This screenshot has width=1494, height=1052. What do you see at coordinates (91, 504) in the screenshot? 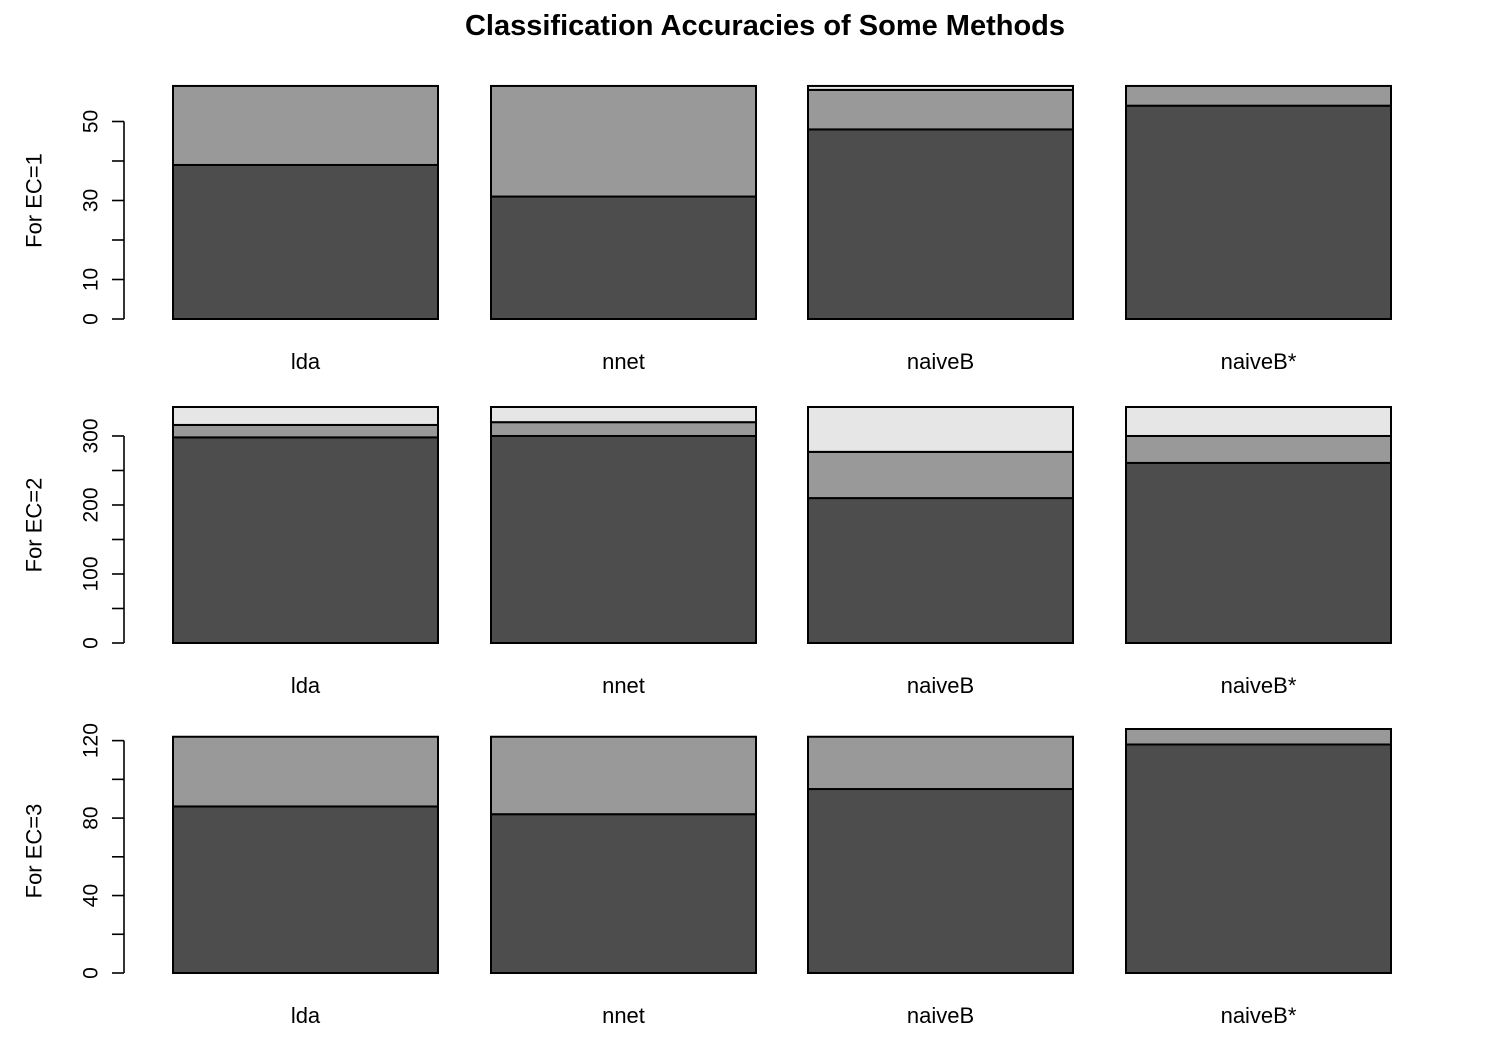
I see `y-tick-label: 200` at bounding box center [91, 504].